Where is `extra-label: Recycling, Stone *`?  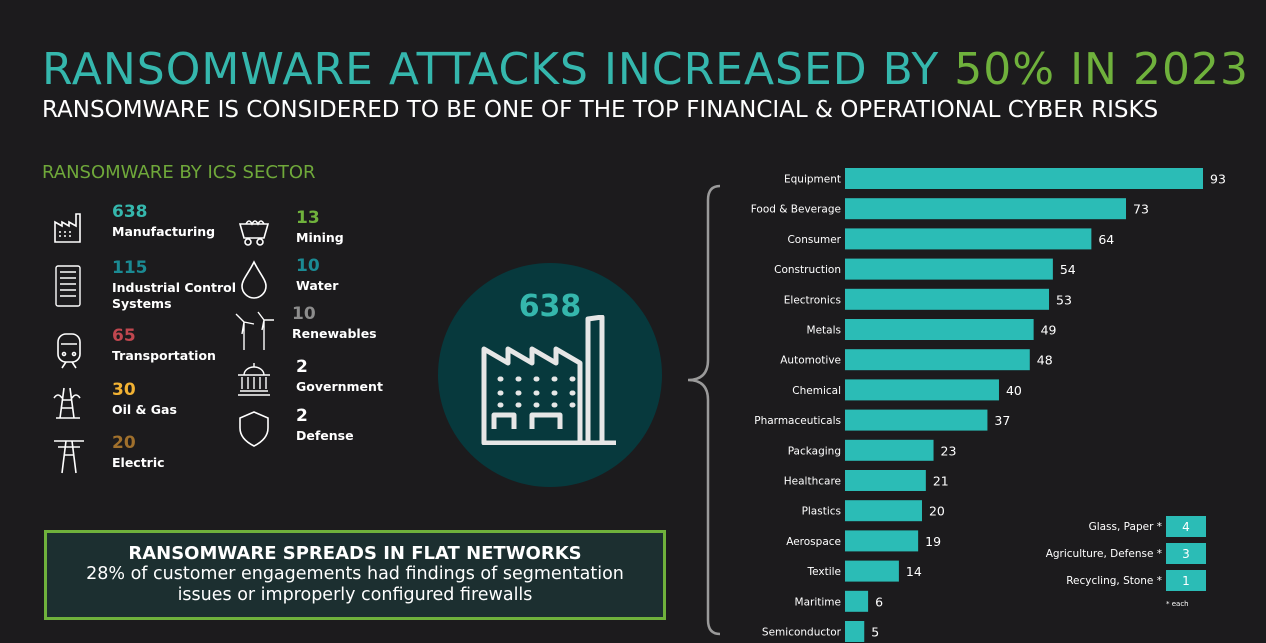
extra-label: Recycling, Stone * is located at coordinates (1114, 581).